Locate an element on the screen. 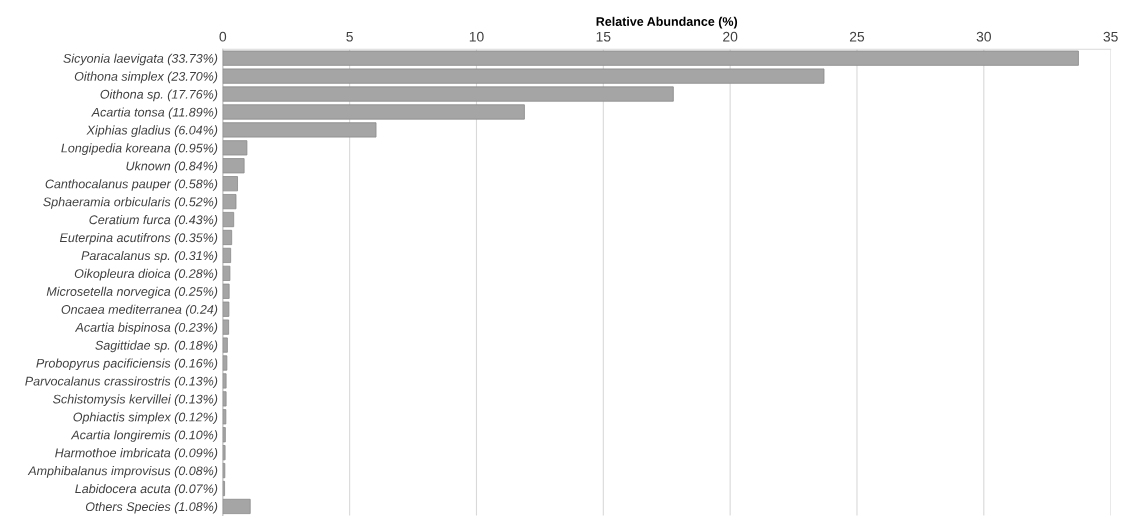  y-tick-label: Oithona simplex (23.70%) is located at coordinates (146, 77).